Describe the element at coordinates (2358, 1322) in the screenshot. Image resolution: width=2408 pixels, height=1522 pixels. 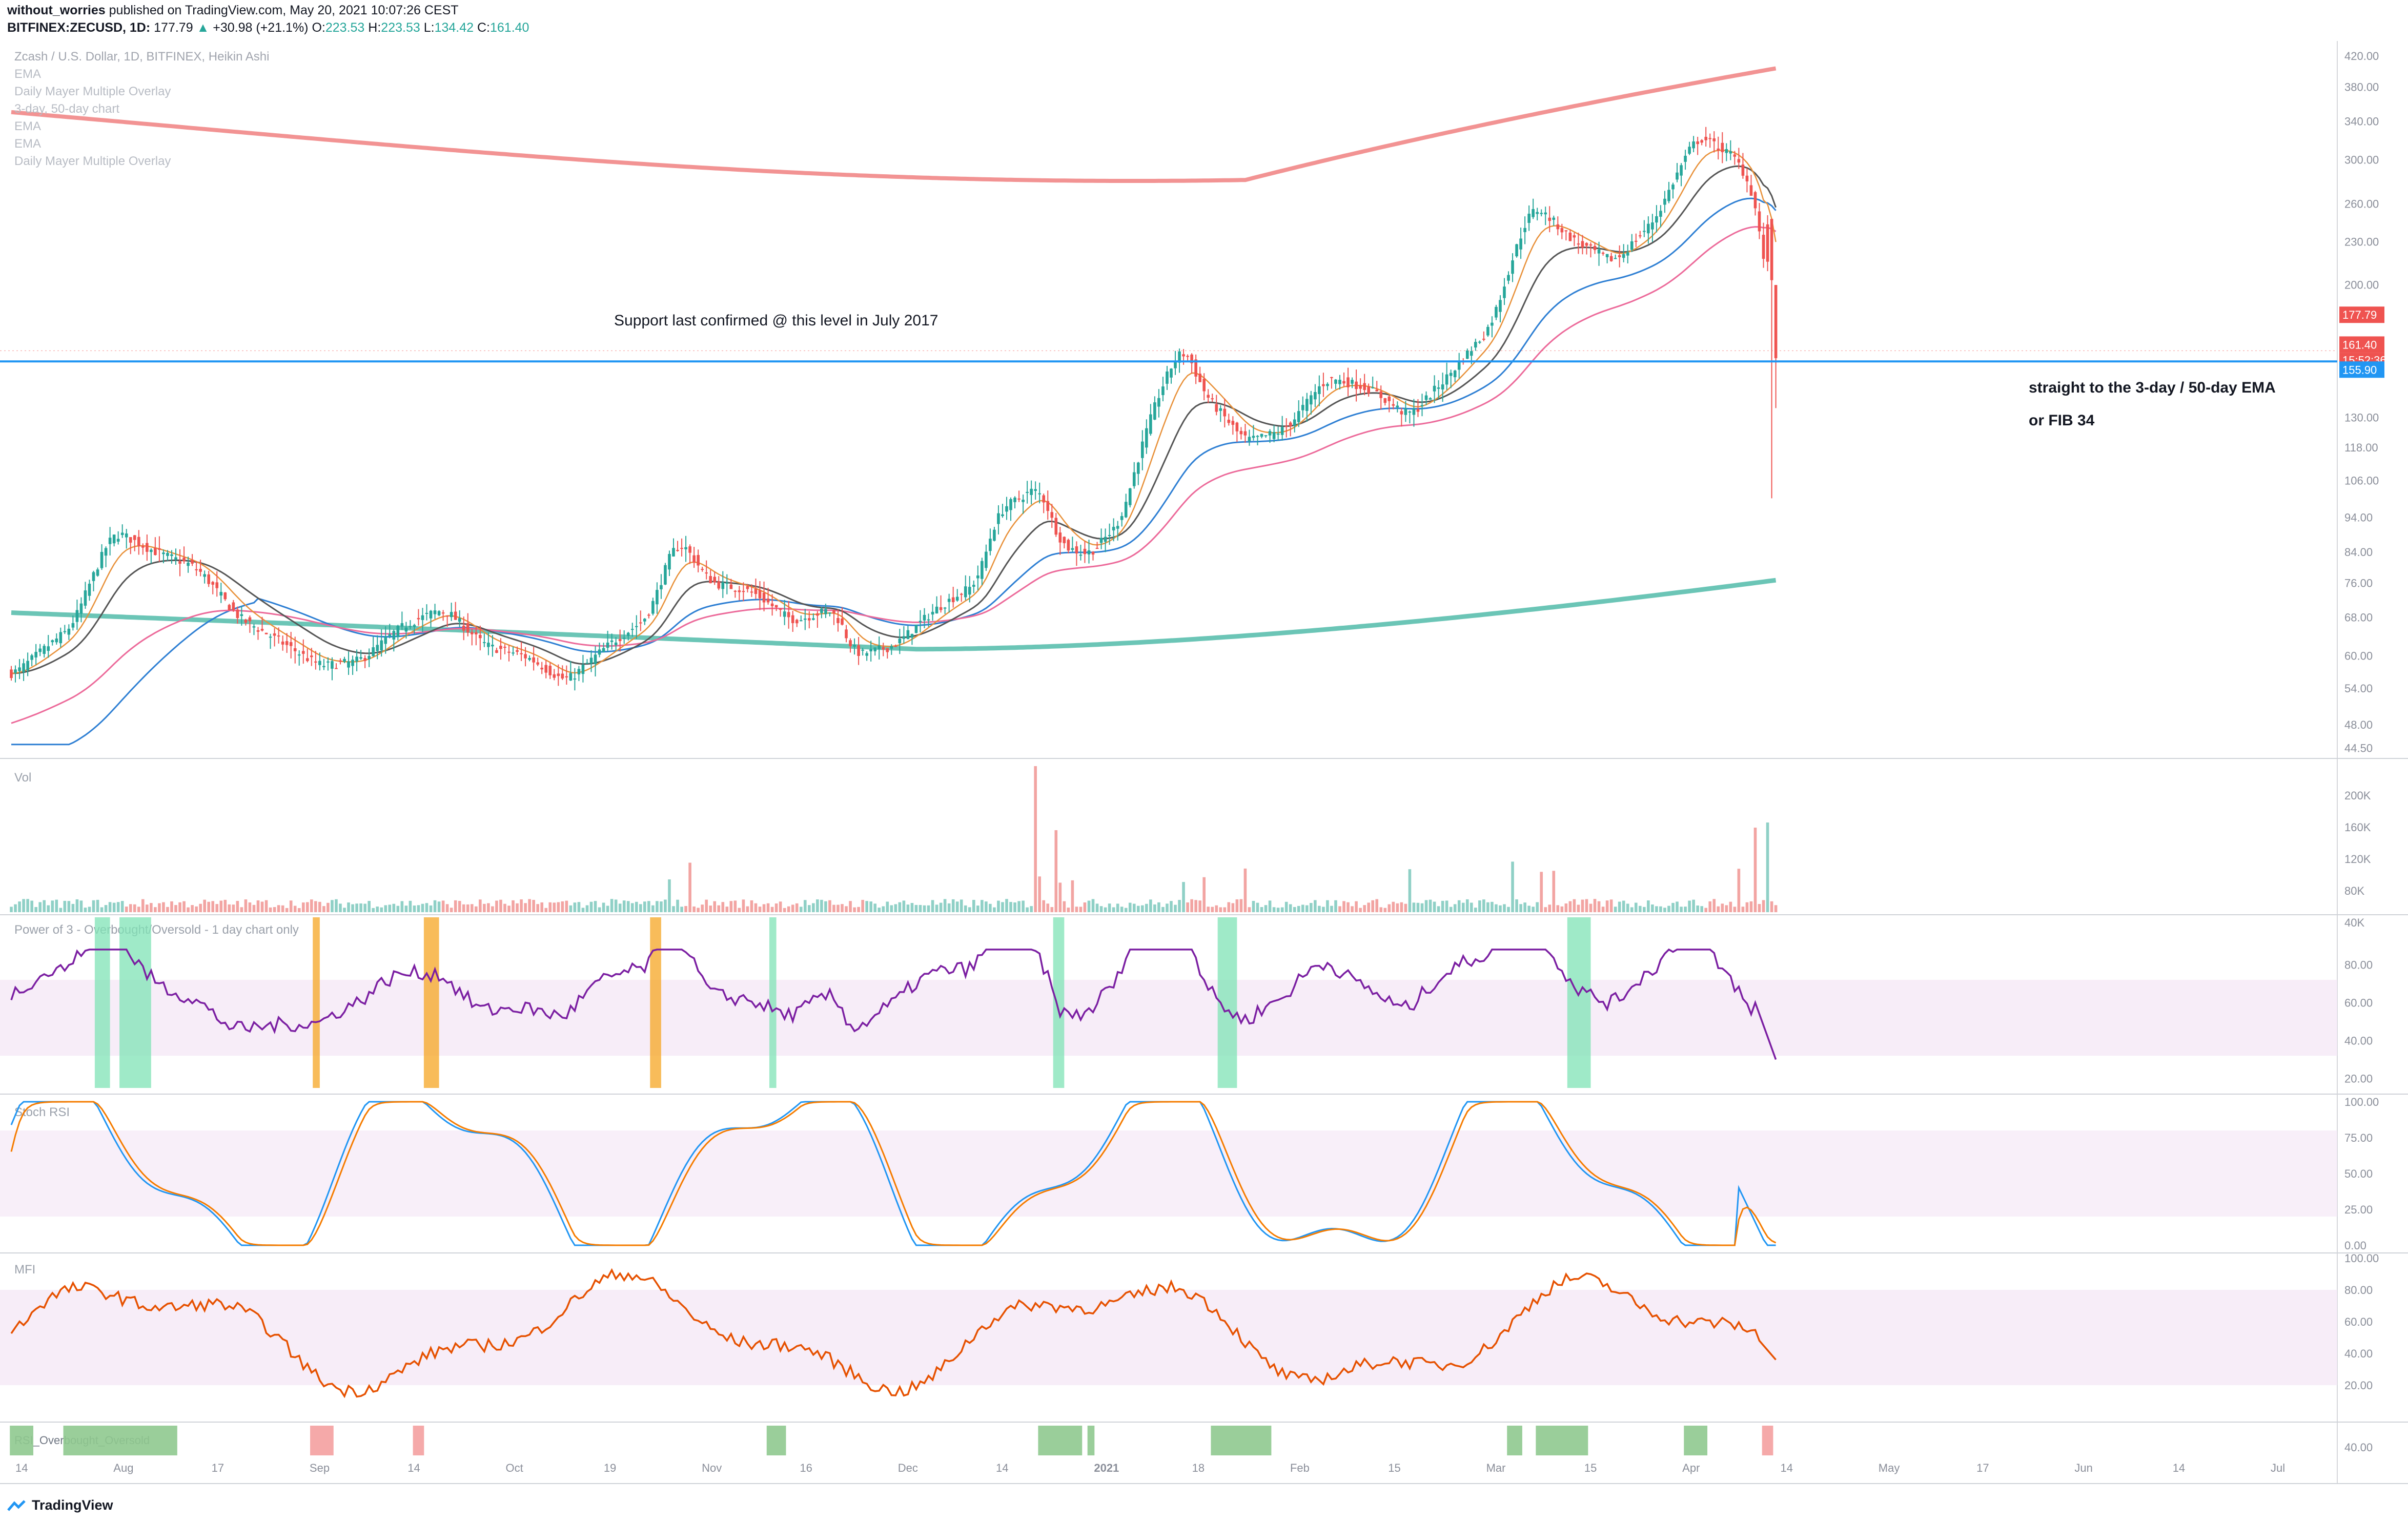
I see `mfi-tick-label: 60.00` at that location.